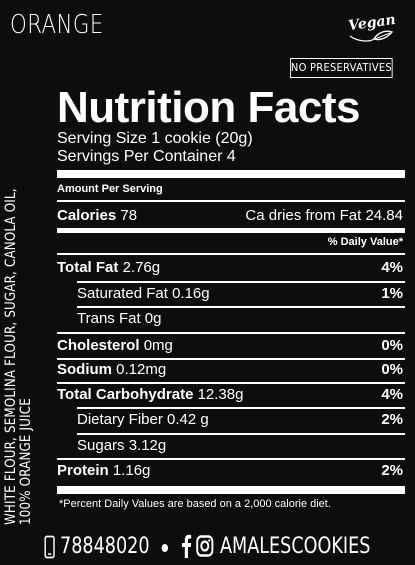  What do you see at coordinates (231, 471) in the screenshot?
I see `nutrient-row-protein: Protein 1.16g 2%` at bounding box center [231, 471].